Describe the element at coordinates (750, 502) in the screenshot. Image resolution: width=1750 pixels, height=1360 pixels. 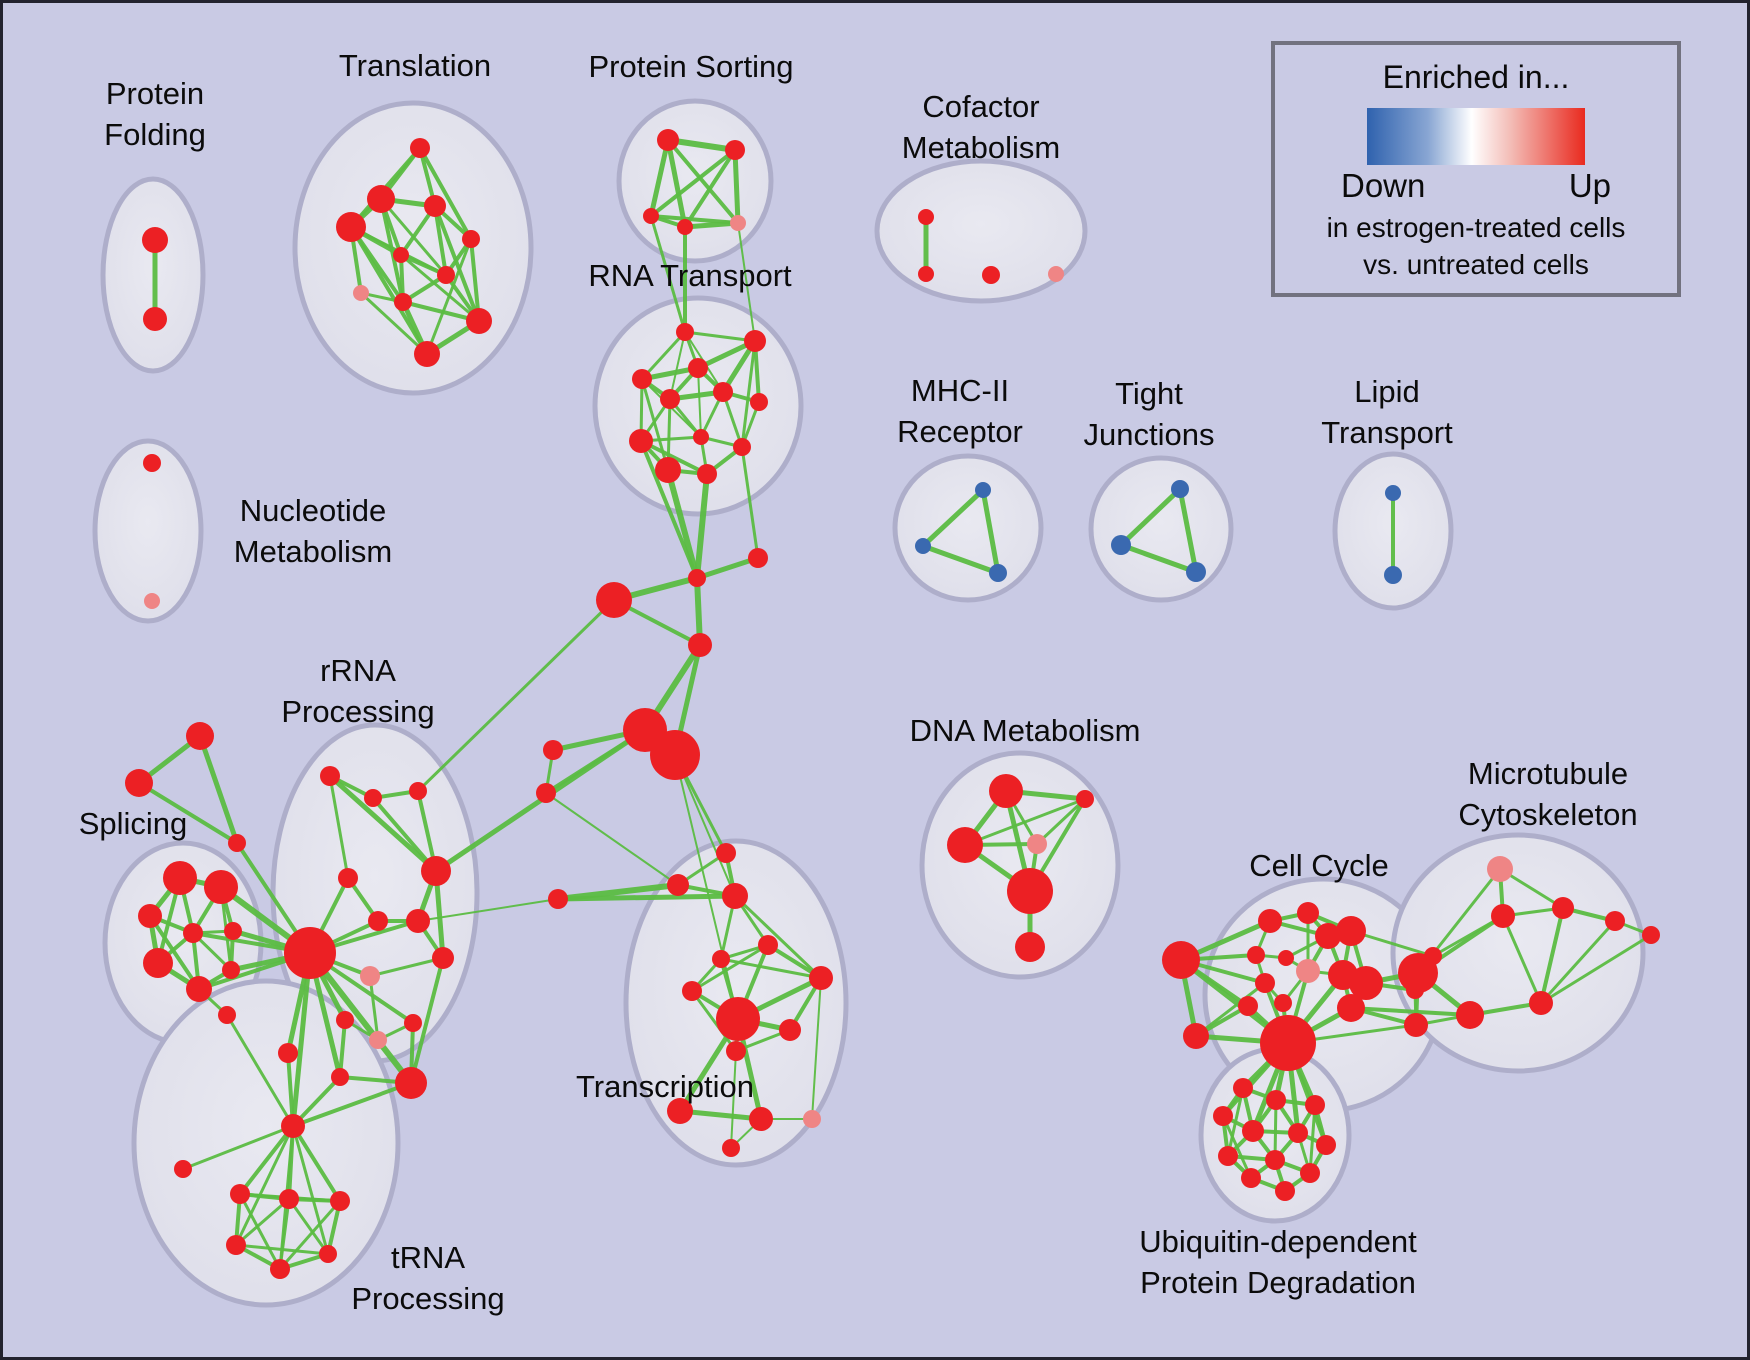
I see `edge-RT10-C5` at that location.